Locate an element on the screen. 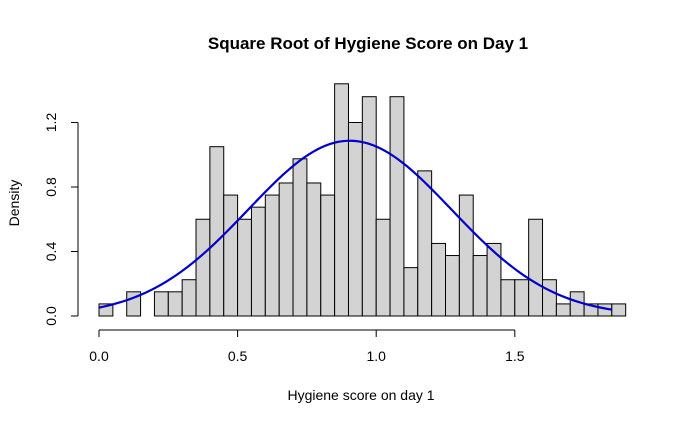 The height and width of the screenshot is (424, 686). x-tick-label: 1.0 is located at coordinates (376, 356).